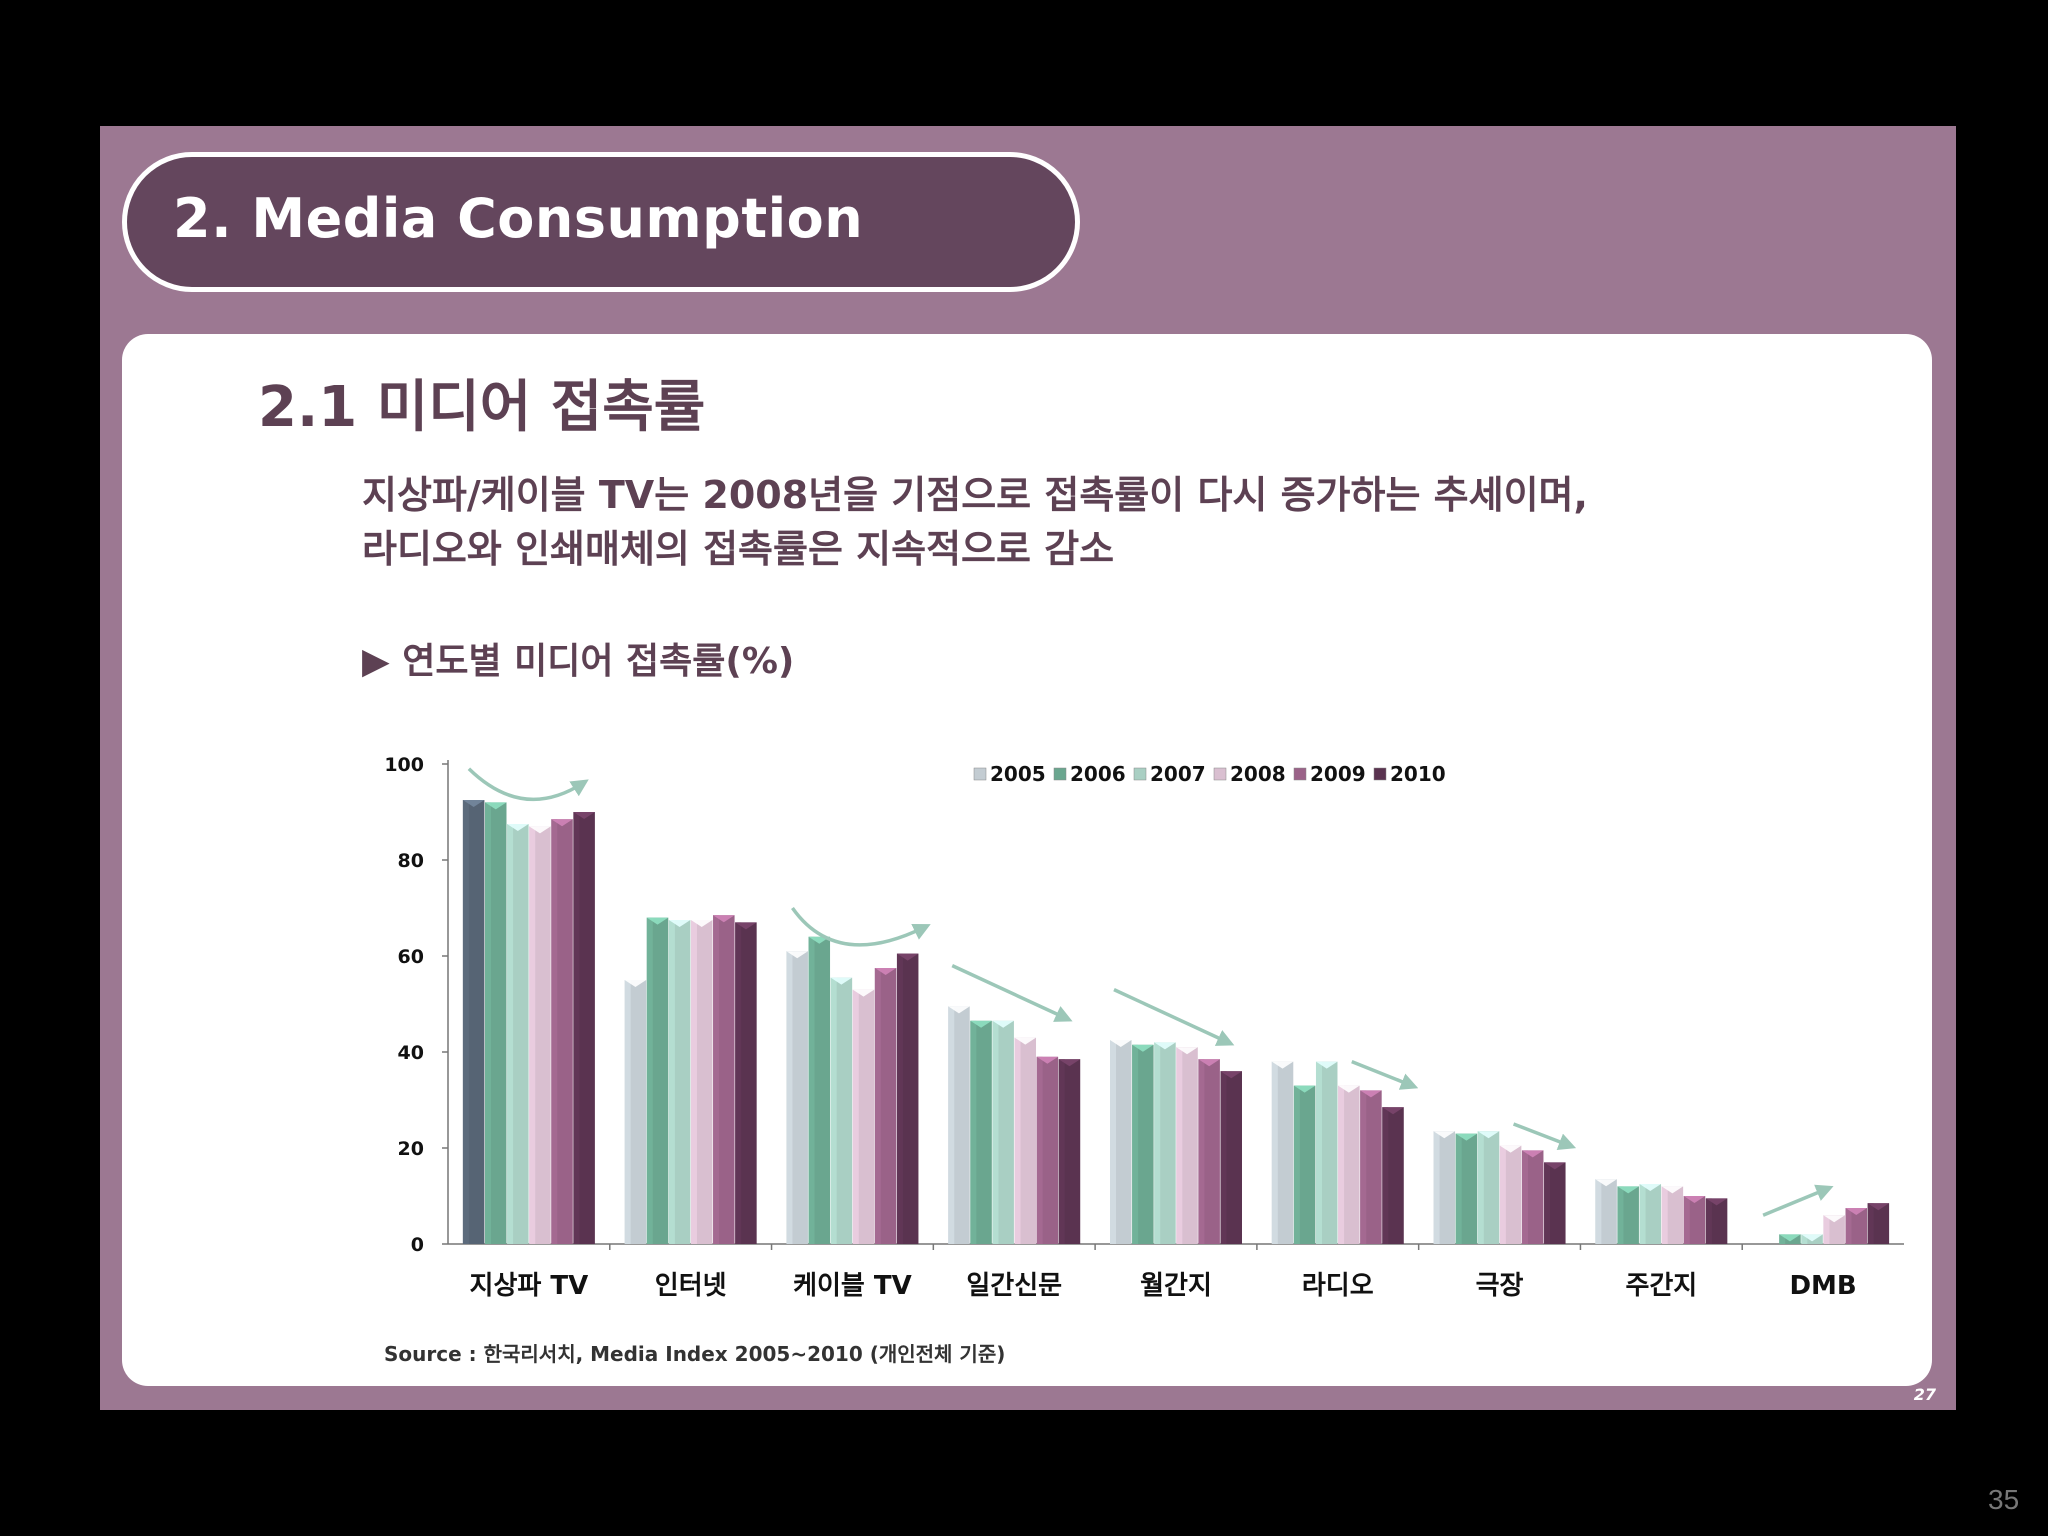 This screenshot has height=1536, width=2048. What do you see at coordinates (1822, 1286) in the screenshot?
I see `category-label: DMB` at bounding box center [1822, 1286].